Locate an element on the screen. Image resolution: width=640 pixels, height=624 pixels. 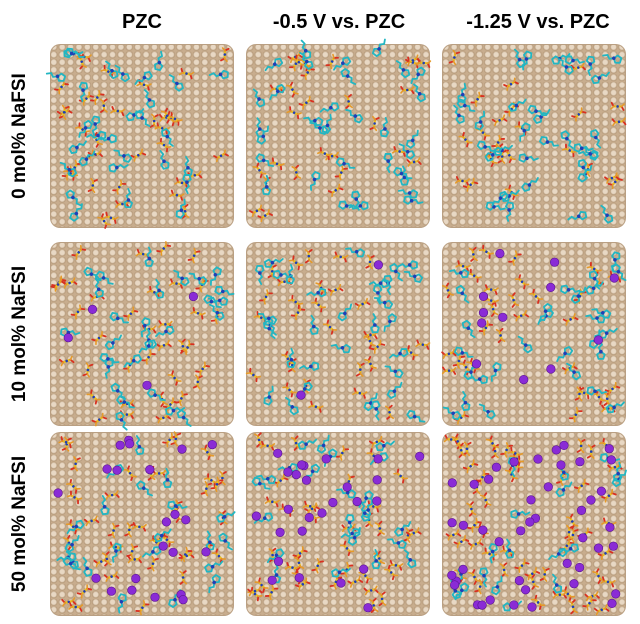
snapshot-panel-pzc-50mol is located at coordinates (143, 523).